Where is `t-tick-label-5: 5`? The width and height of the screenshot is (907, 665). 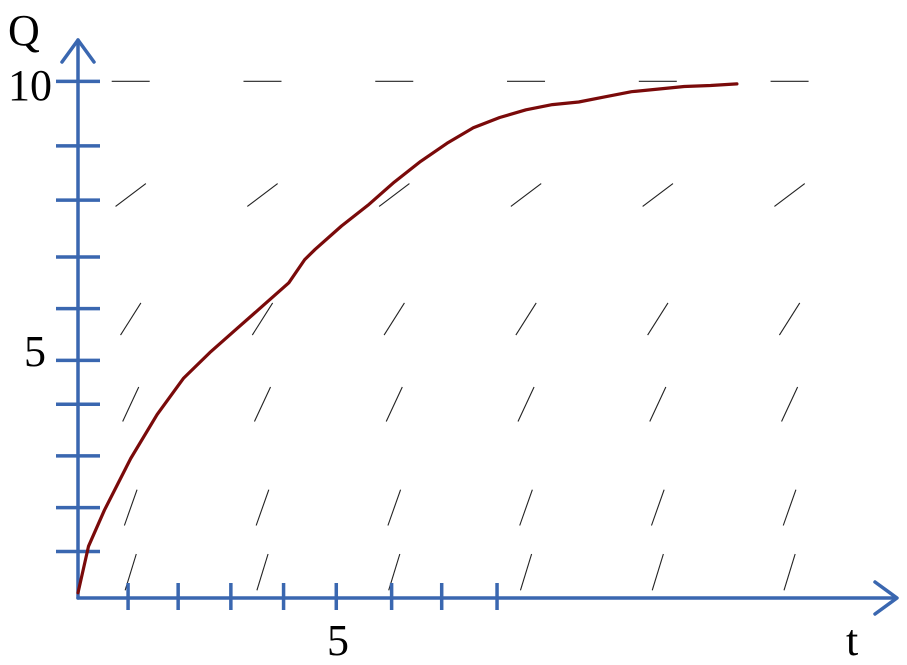 t-tick-label-5: 5 is located at coordinates (338, 640).